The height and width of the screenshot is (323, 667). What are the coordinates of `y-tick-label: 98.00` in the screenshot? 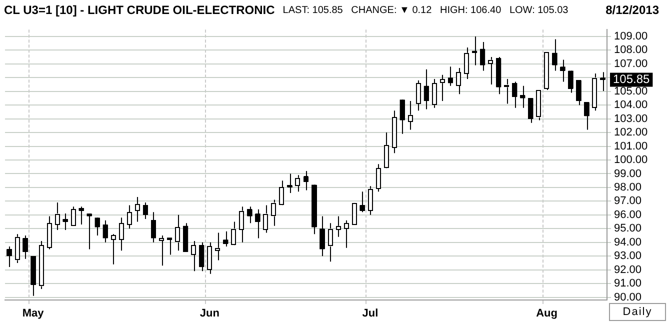 It's located at (628, 187).